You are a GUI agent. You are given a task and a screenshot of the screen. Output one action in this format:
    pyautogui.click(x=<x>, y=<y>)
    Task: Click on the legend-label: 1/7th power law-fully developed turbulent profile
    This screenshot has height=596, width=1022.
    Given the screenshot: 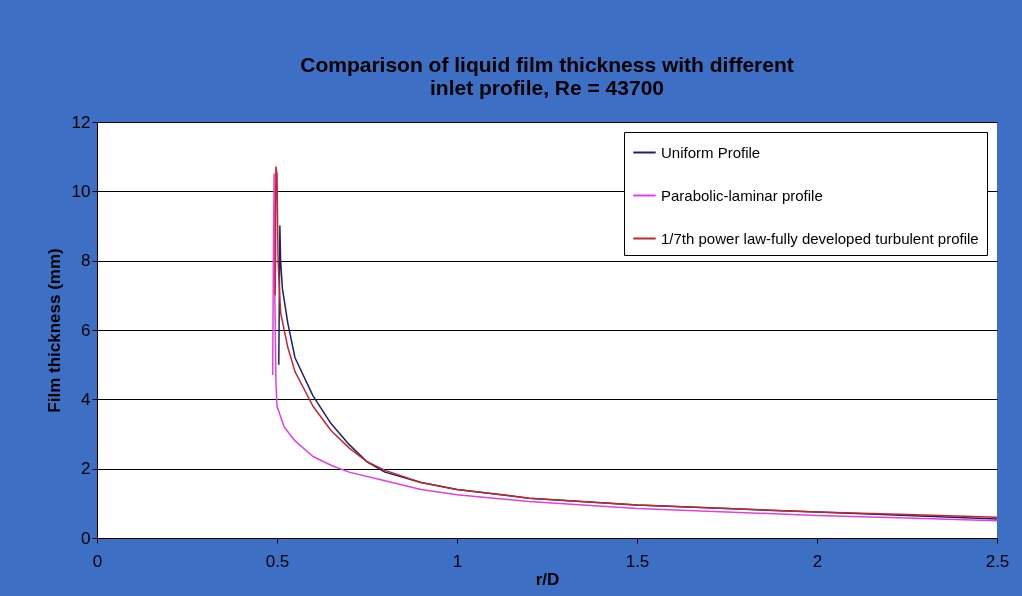 What is the action you would take?
    pyautogui.click(x=820, y=238)
    